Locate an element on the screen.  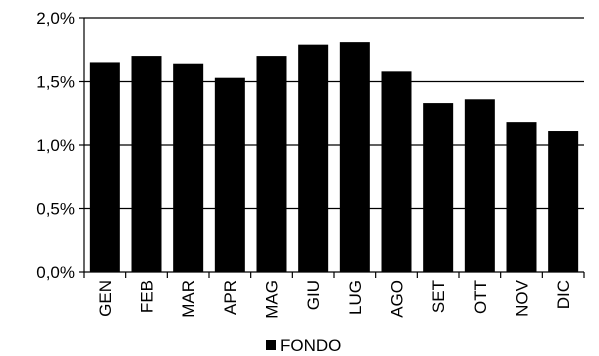
bar-set is located at coordinates (438, 187).